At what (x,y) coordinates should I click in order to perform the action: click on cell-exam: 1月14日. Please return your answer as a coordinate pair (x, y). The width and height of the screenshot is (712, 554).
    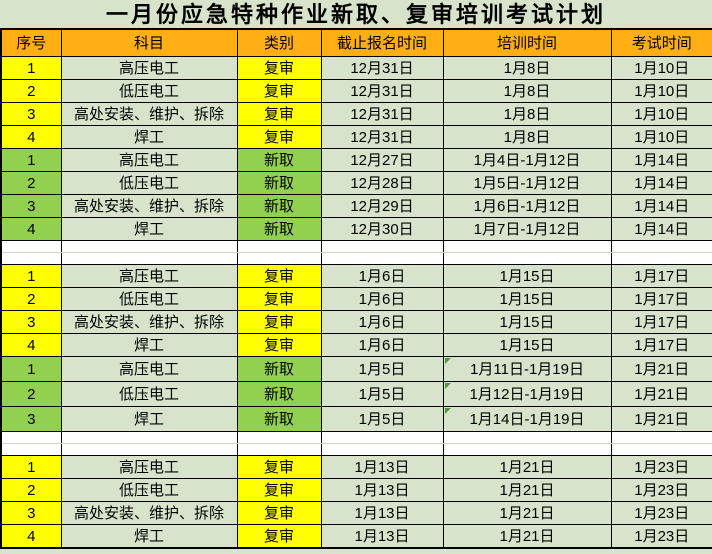
    Looking at the image, I should click on (661, 183).